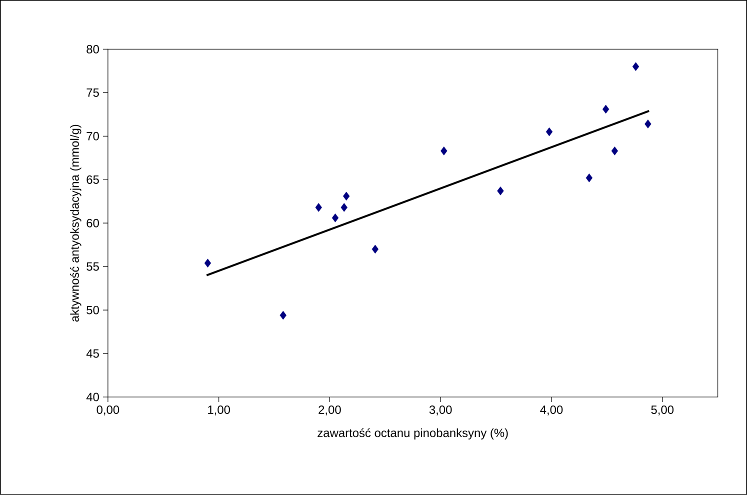  I want to click on y-tick-label: 60, so click(92, 223).